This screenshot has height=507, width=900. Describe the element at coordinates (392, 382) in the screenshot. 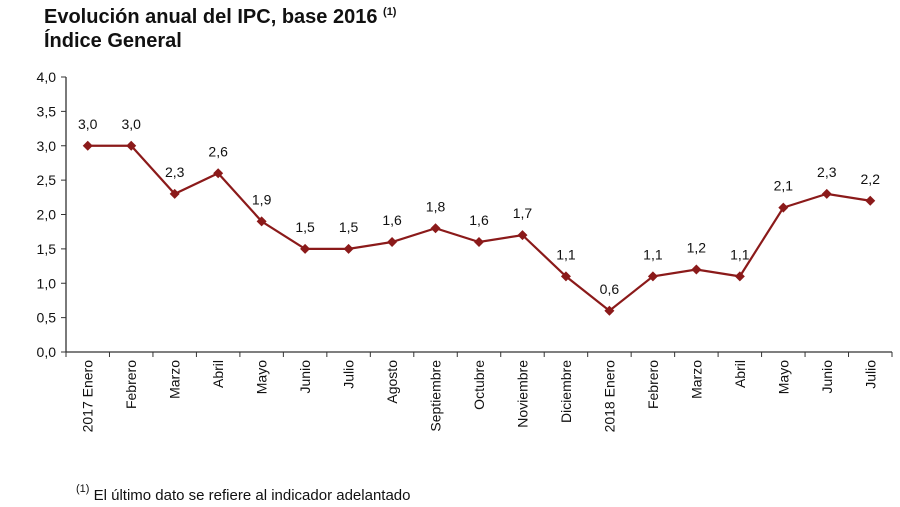

I see `x-tick-label: Agosto` at that location.